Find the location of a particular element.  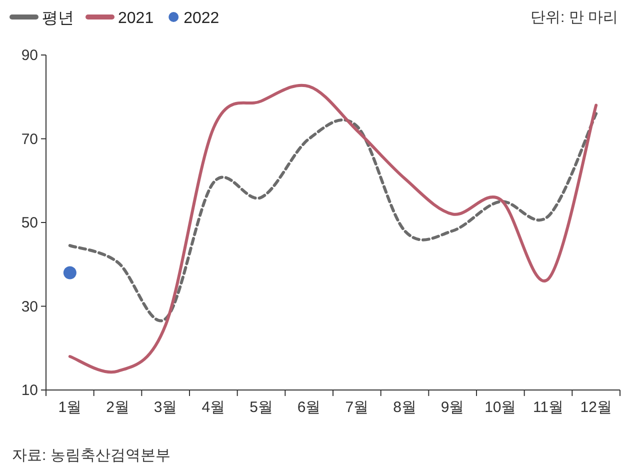

x-tick-label: 7월 is located at coordinates (357, 407).